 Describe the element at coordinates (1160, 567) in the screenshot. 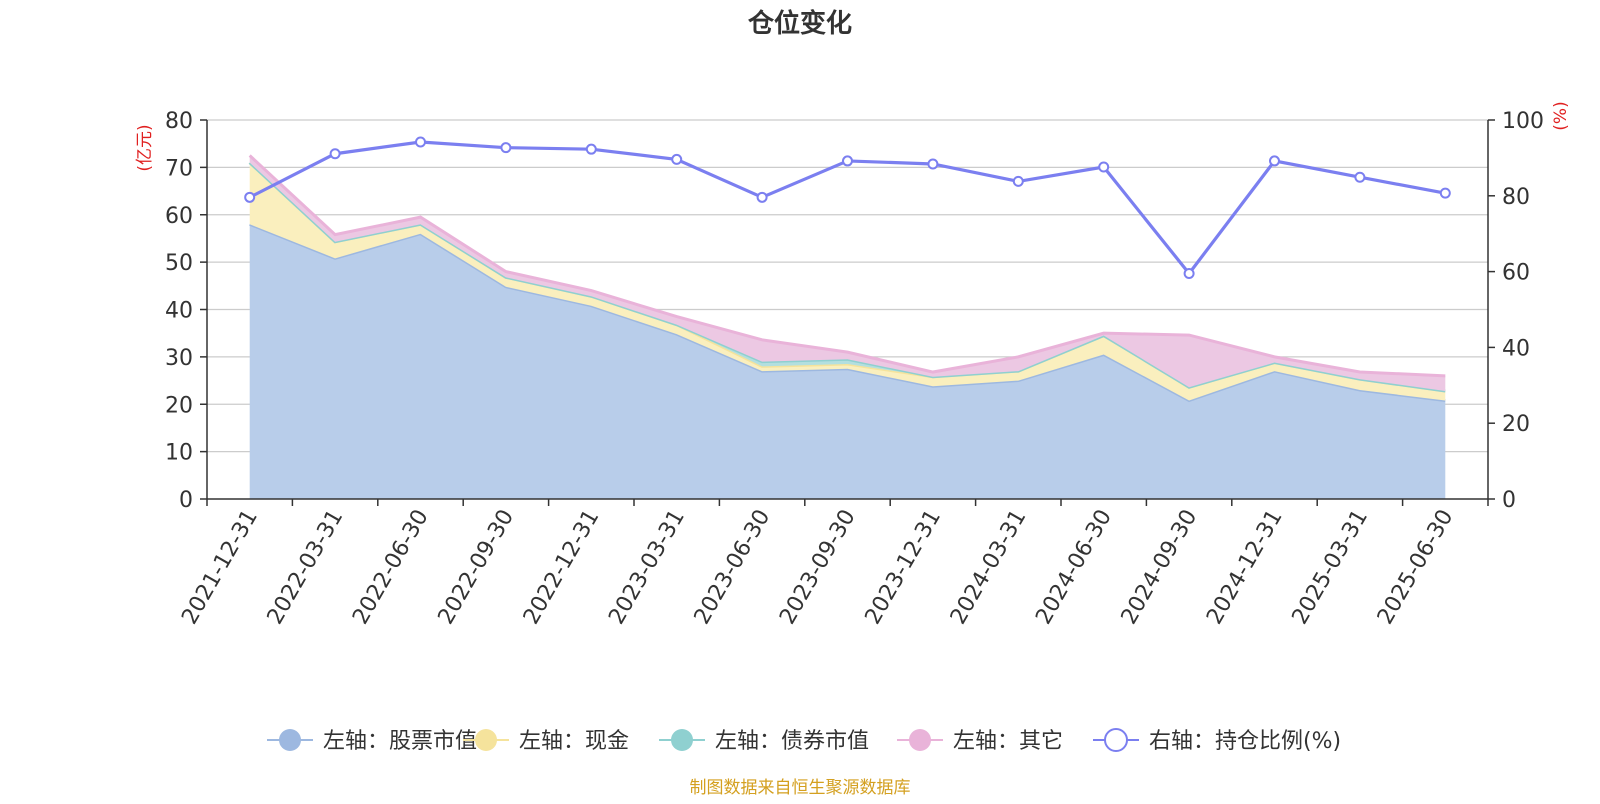

I see `x-tick-label: 2024-09-30` at that location.